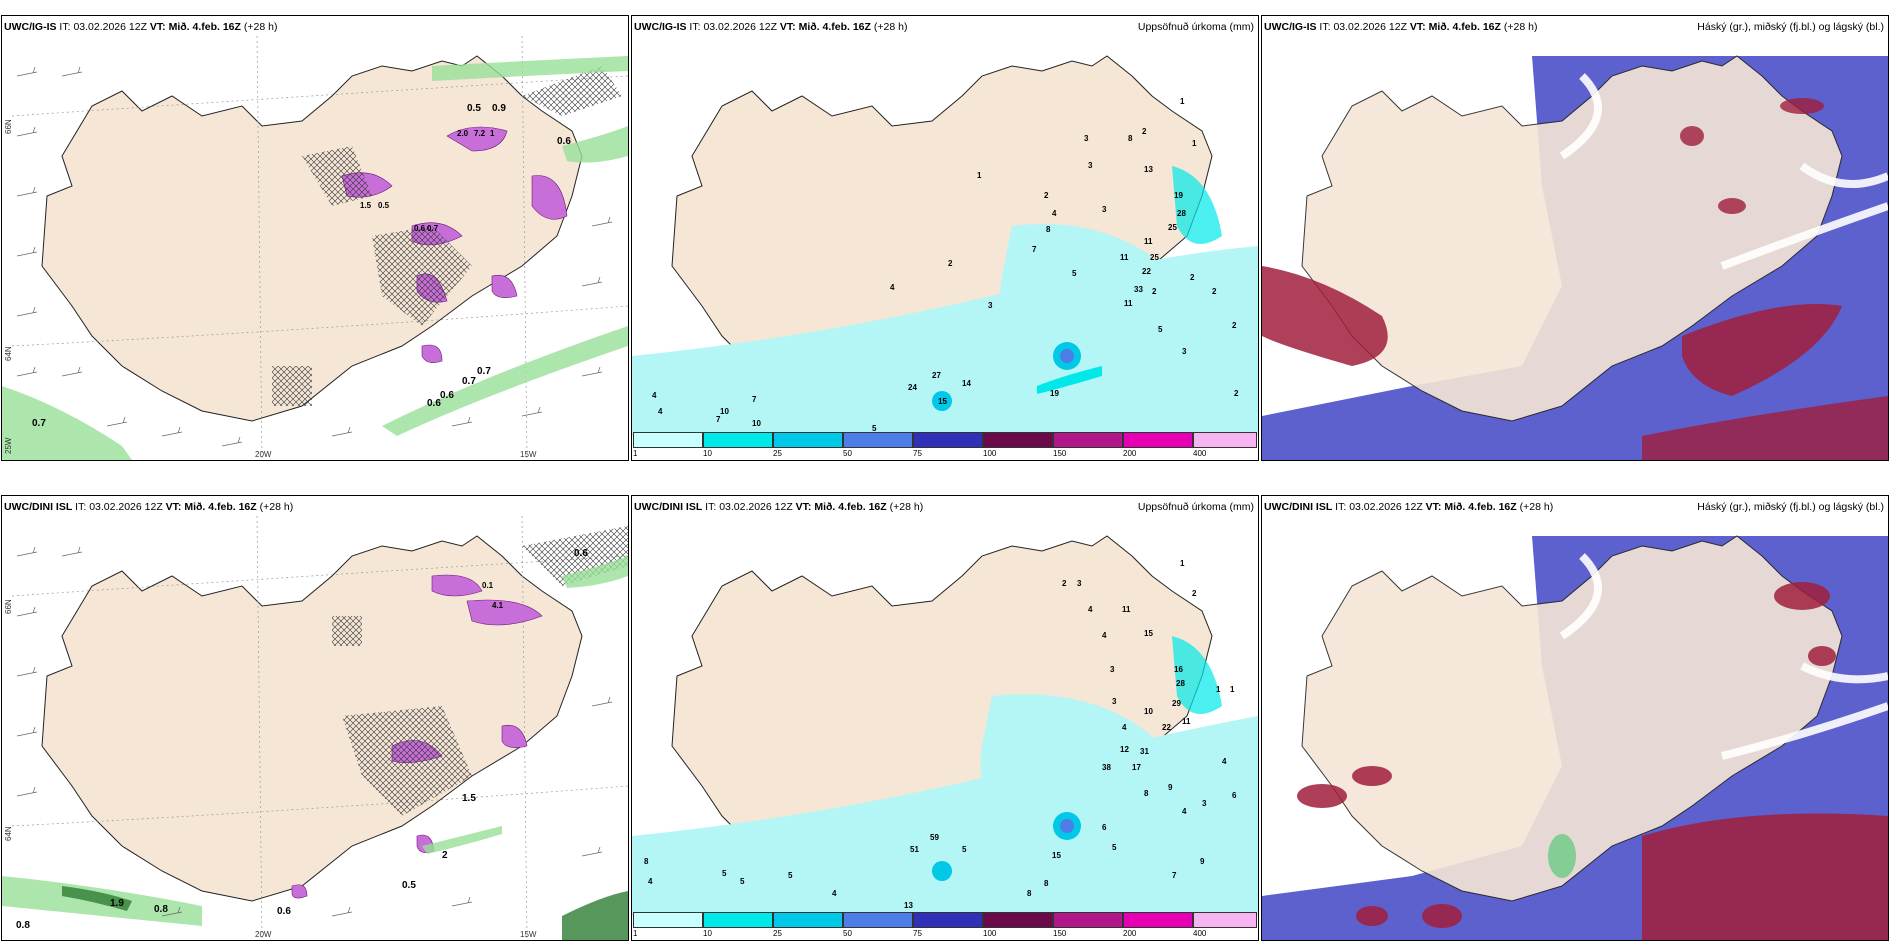 The height and width of the screenshot is (950, 1900). What do you see at coordinates (528, 454) in the screenshot?
I see `lon-label: 15W` at bounding box center [528, 454].